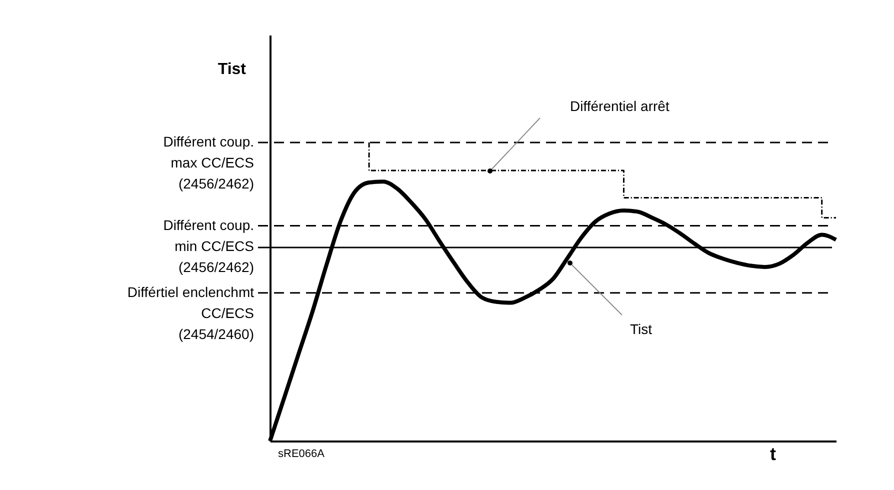 The image size is (894, 490). I want to click on ref-line-label: Différtiel enclenchmt CC/ECS (2454/2460), so click(190, 313).